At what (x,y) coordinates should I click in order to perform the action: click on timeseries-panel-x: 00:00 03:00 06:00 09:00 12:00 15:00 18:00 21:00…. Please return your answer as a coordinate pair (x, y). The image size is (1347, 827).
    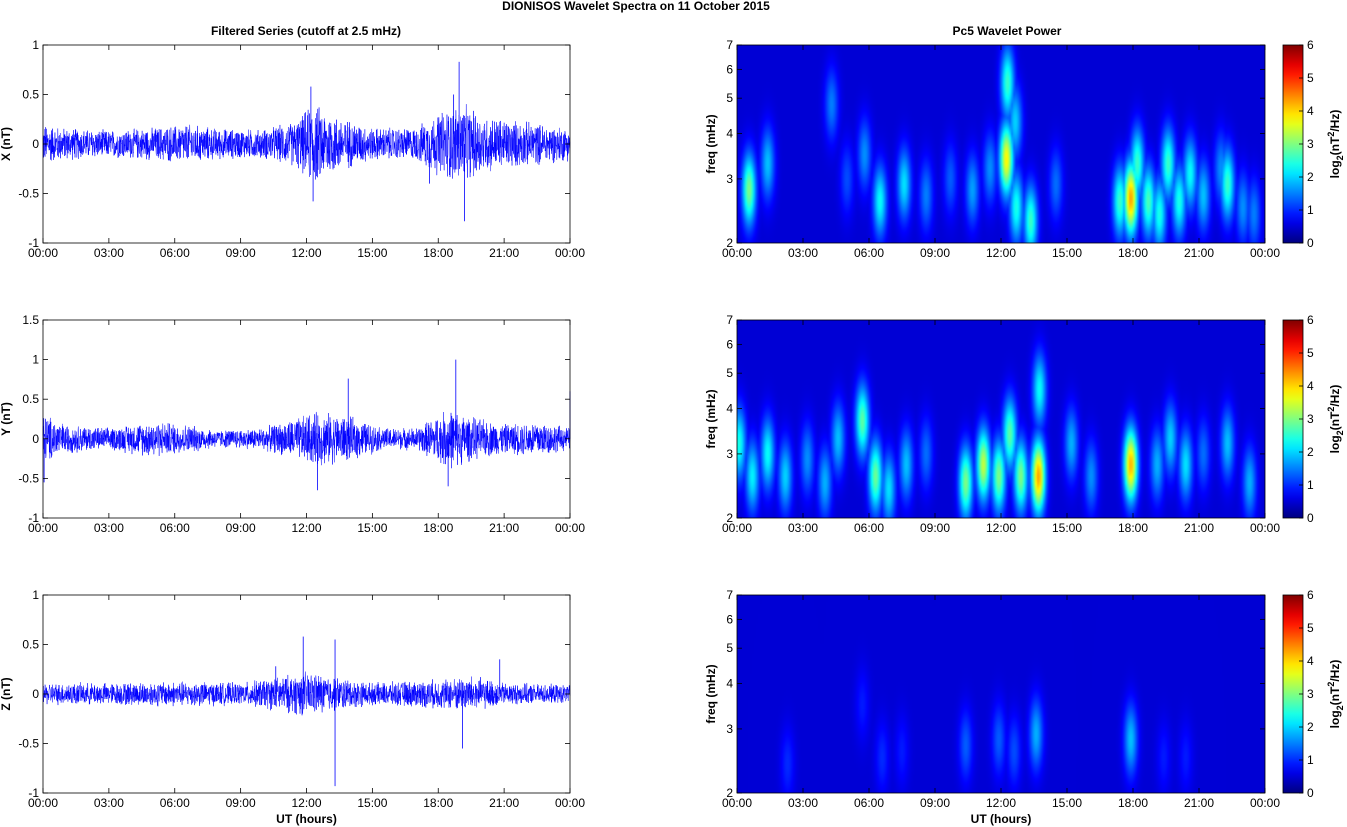
    Looking at the image, I should click on (292, 149).